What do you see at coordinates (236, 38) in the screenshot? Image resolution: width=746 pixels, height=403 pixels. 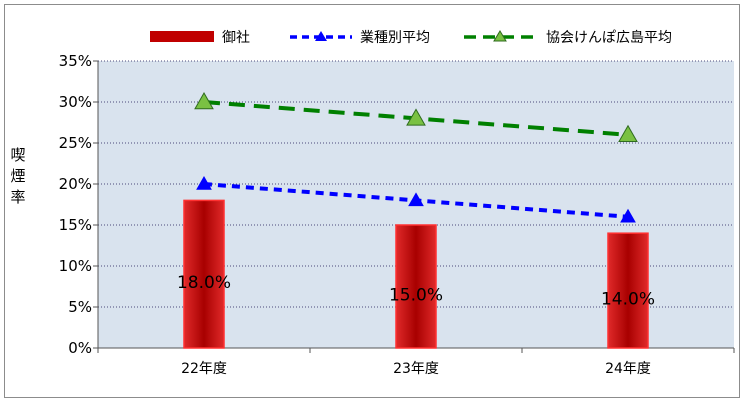 I see `legend-label-company: 御社` at bounding box center [236, 38].